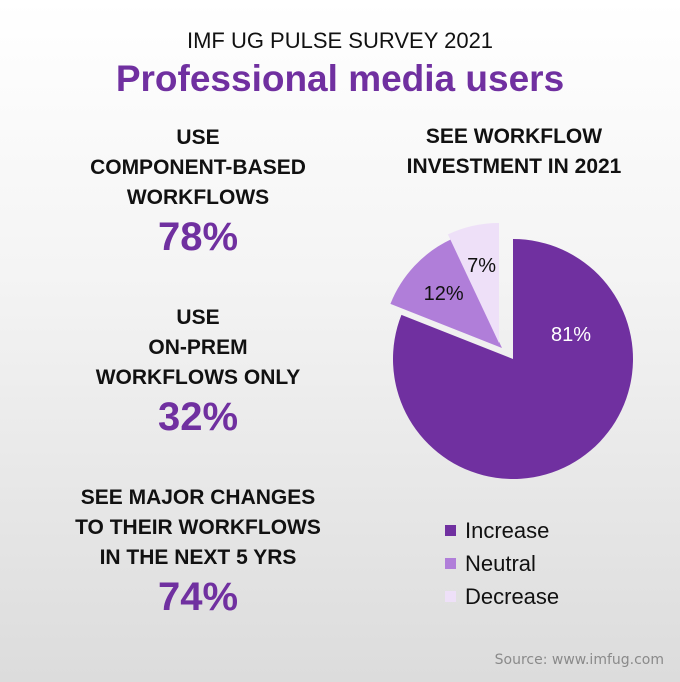 This screenshot has width=680, height=682. I want to click on stat-component-based: USE COMPONENT-BASED WORKFLOWS 78%, so click(198, 191).